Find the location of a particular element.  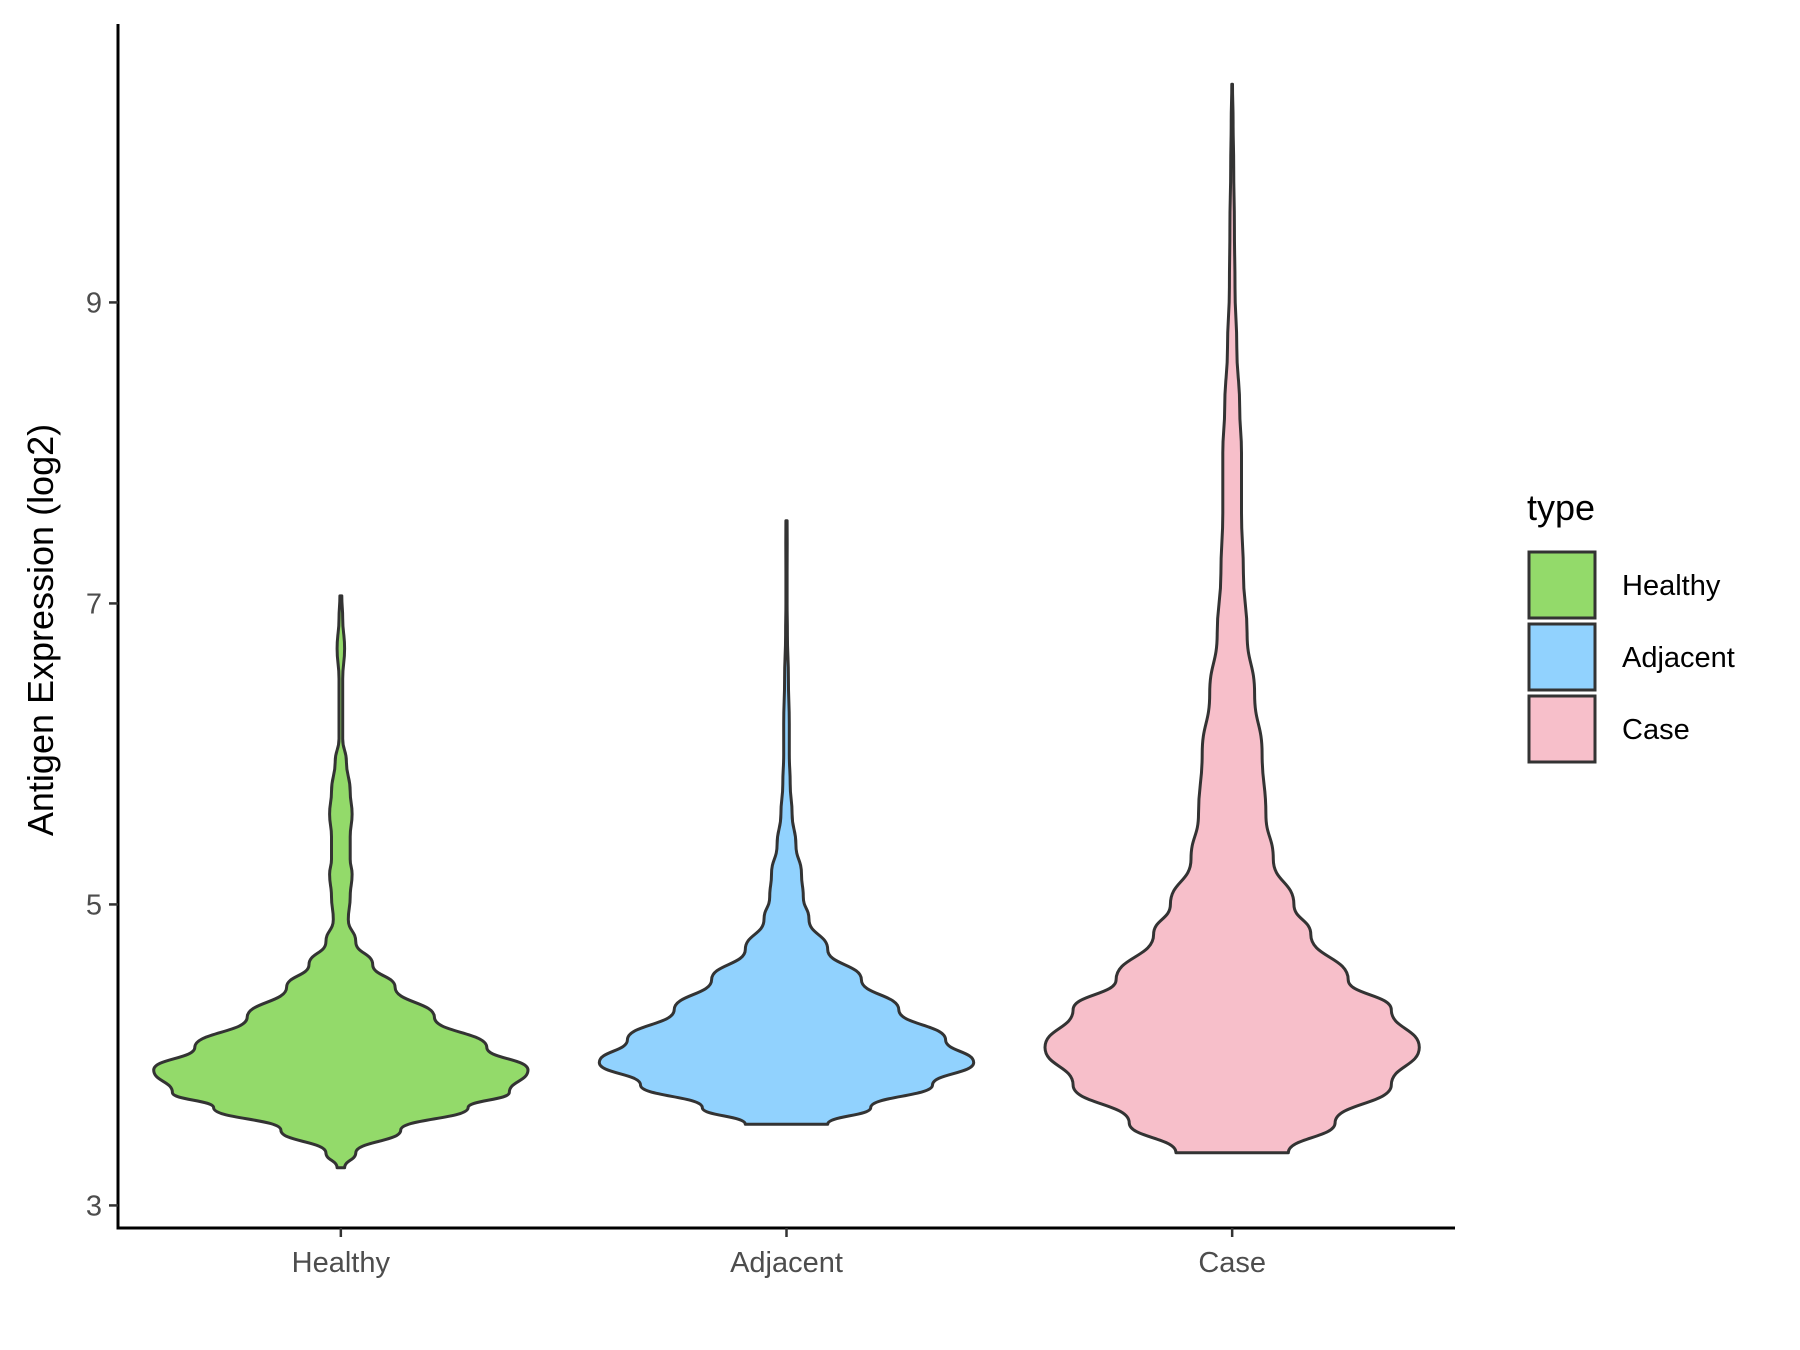

violin-adjacent is located at coordinates (786, 822).